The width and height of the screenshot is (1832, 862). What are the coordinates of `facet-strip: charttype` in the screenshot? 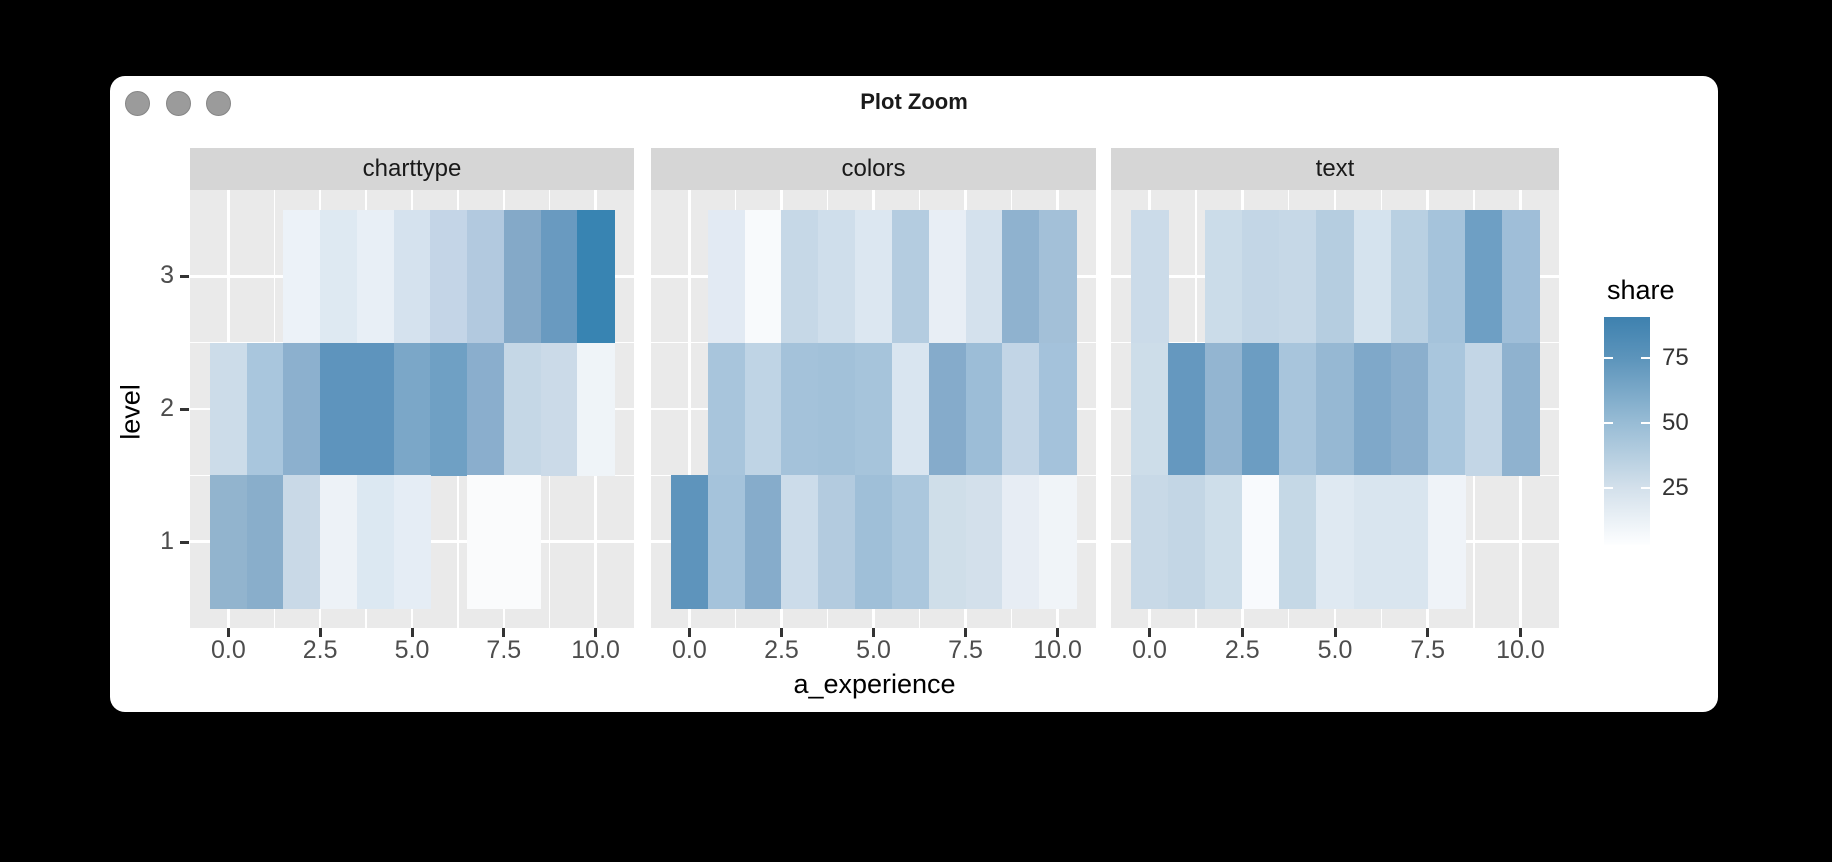 It's located at (412, 169).